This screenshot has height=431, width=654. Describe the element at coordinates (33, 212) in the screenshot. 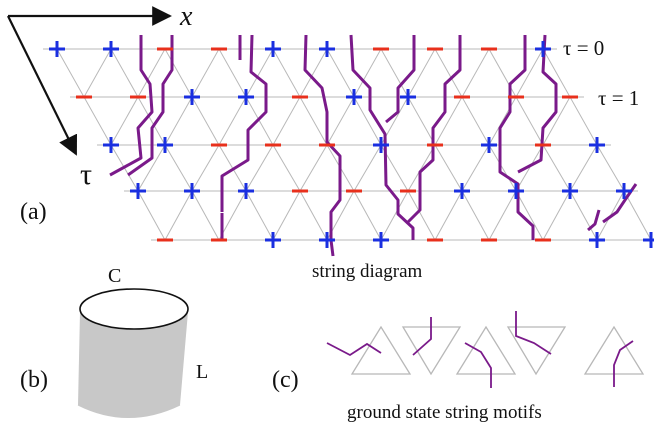

I see `panel-a-label: (a)` at that location.